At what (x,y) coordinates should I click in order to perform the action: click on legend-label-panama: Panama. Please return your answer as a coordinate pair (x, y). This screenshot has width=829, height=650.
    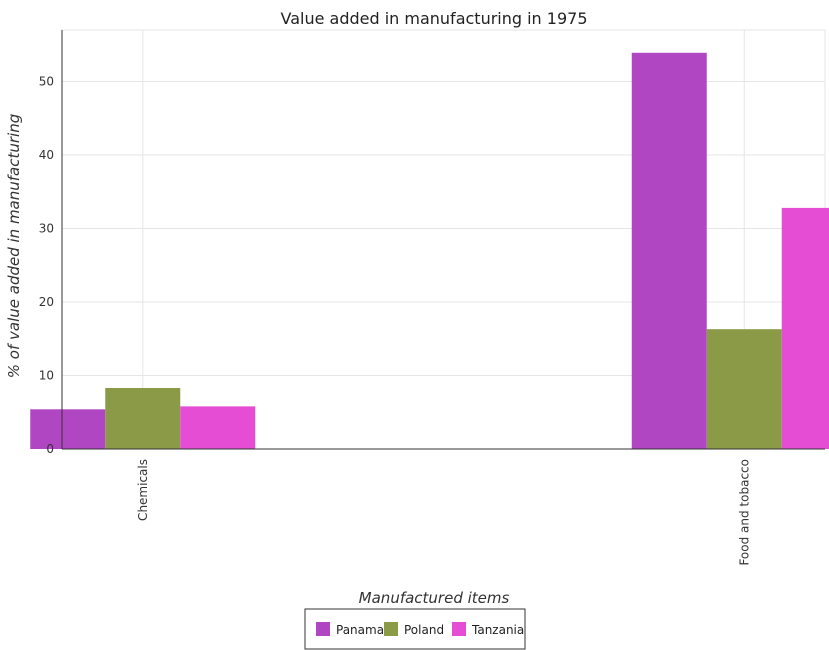
    Looking at the image, I should click on (360, 630).